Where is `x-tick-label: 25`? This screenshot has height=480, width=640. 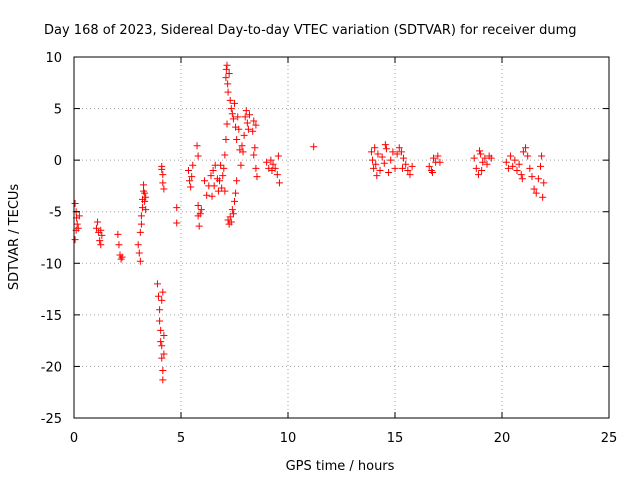
x-tick-label: 25 is located at coordinates (609, 438).